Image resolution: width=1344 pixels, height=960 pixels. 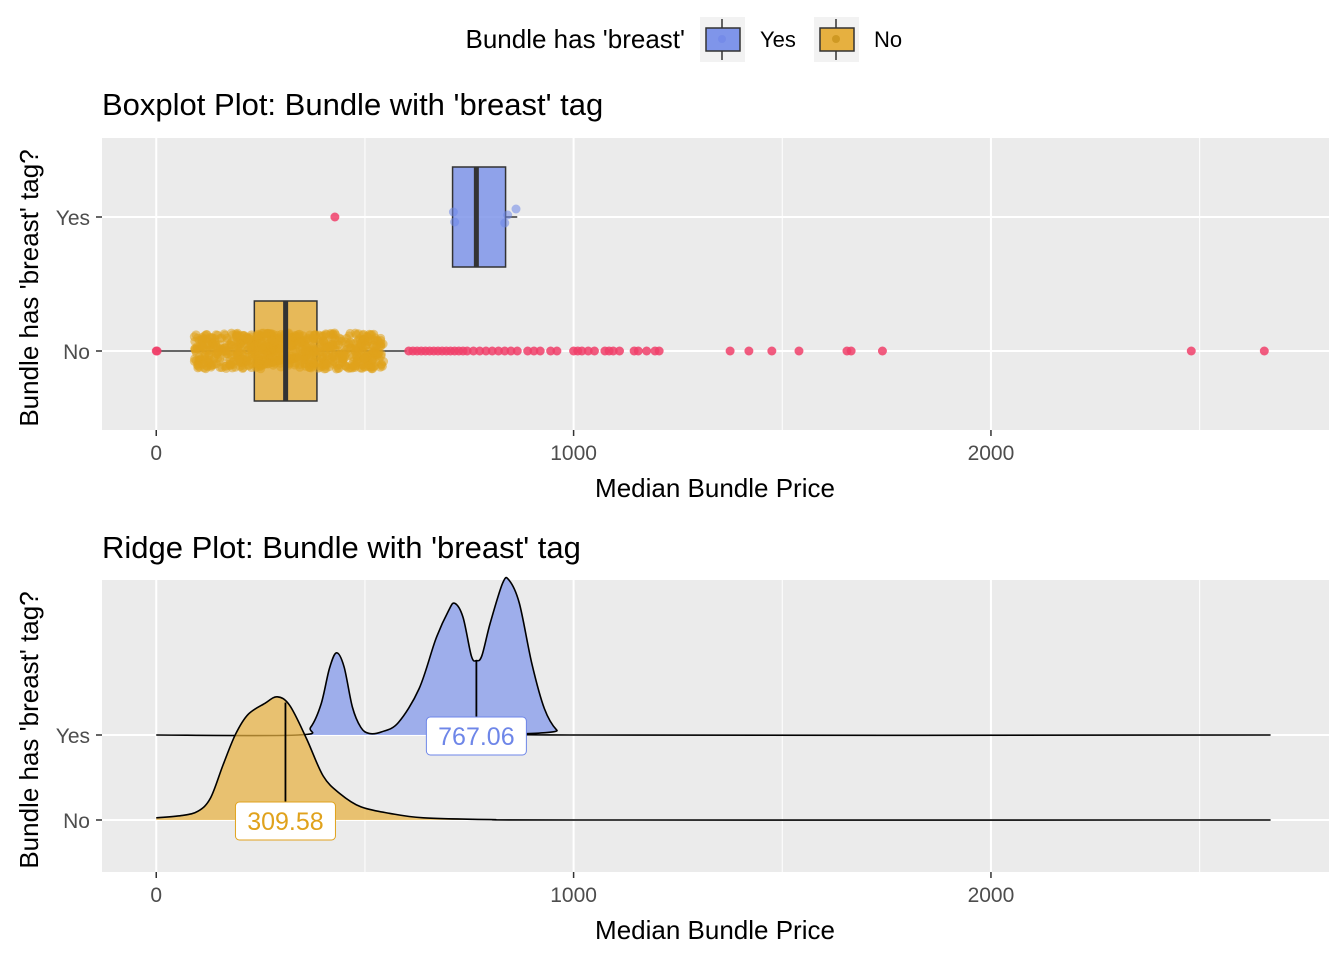 I want to click on median-label-text: 309.58, so click(x=285, y=822).